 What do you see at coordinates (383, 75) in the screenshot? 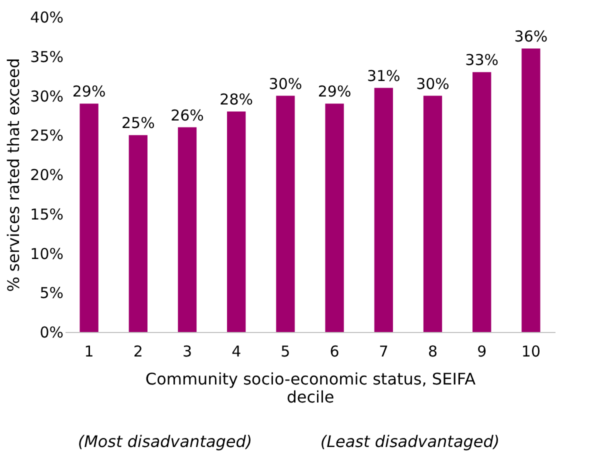
I see `data-label: 31%` at bounding box center [383, 75].